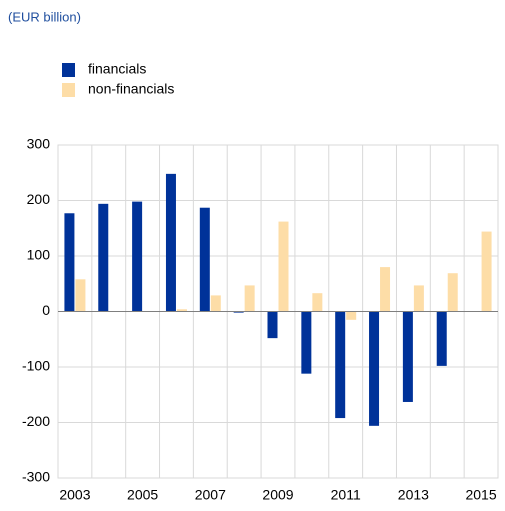 The width and height of the screenshot is (505, 511). Describe the element at coordinates (36, 366) in the screenshot. I see `y-tick-label: -100` at that location.